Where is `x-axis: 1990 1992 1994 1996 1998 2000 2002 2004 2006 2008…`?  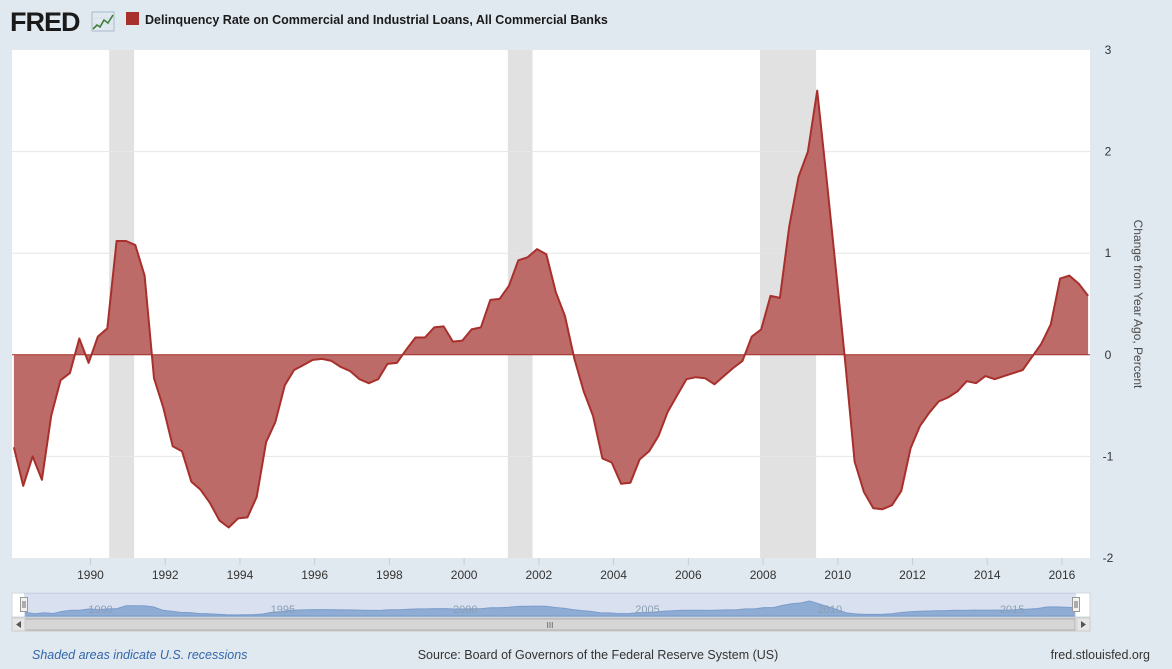
x-axis: 1990 1992 1994 1996 1998 2000 2002 2004 2006 2008… is located at coordinates (576, 570).